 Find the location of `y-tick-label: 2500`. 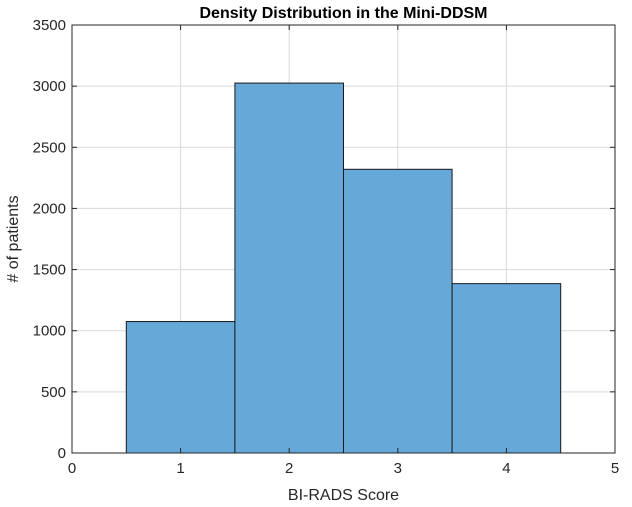

y-tick-label: 2500 is located at coordinates (49, 147).